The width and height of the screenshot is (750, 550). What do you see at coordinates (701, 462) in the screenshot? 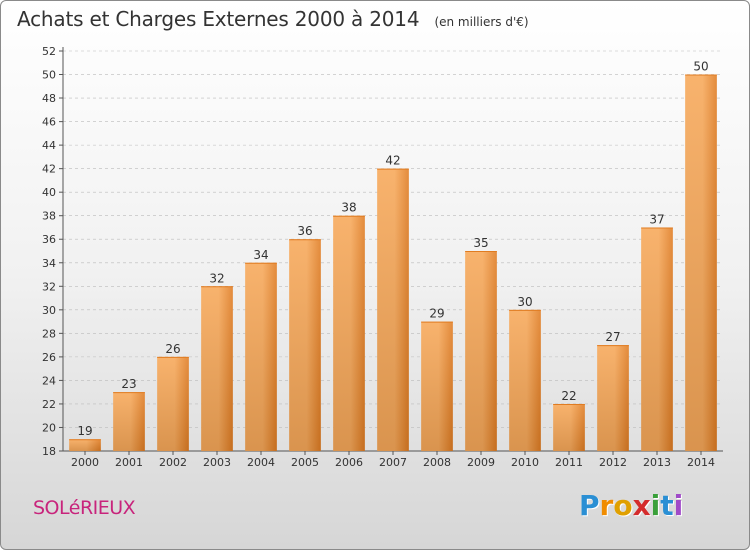
I see `x-tick-label: 2014` at bounding box center [701, 462].